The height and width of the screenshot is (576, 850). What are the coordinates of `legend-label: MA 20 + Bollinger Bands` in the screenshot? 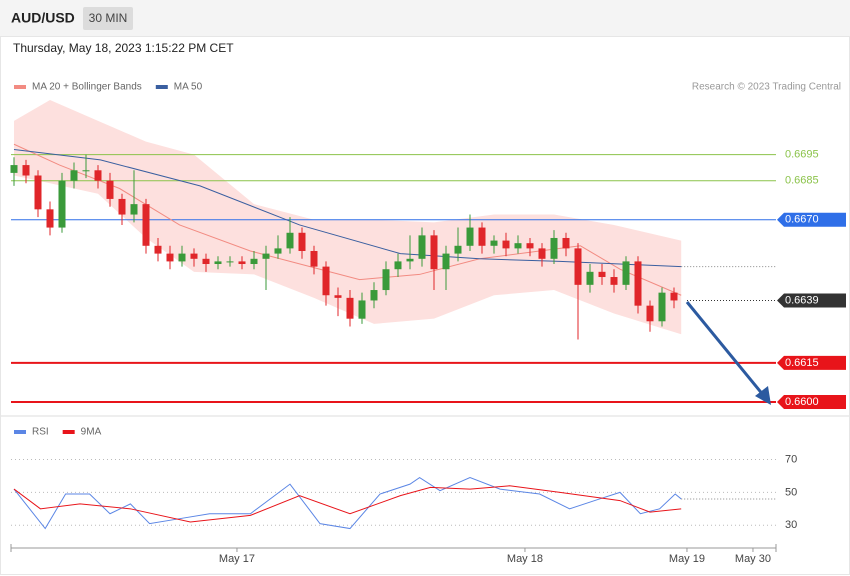 It's located at (87, 87).